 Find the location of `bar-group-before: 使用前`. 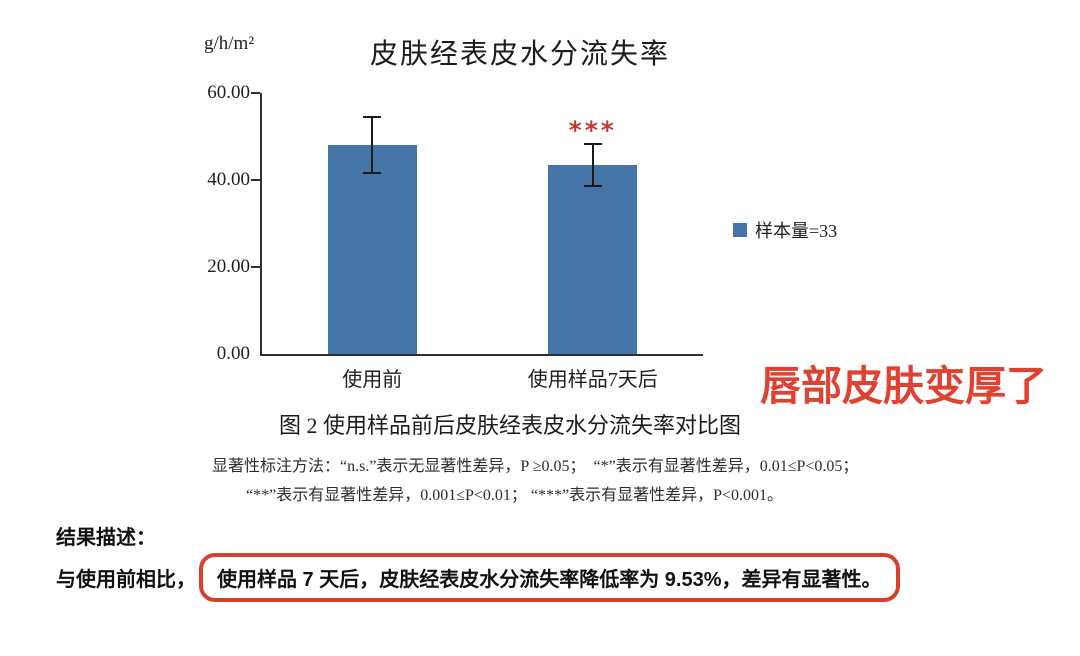

bar-group-before: 使用前 is located at coordinates (372, 242).